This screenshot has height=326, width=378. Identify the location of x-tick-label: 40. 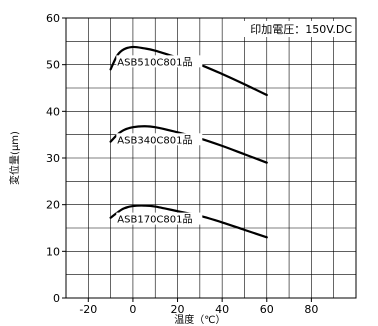
(222, 309).